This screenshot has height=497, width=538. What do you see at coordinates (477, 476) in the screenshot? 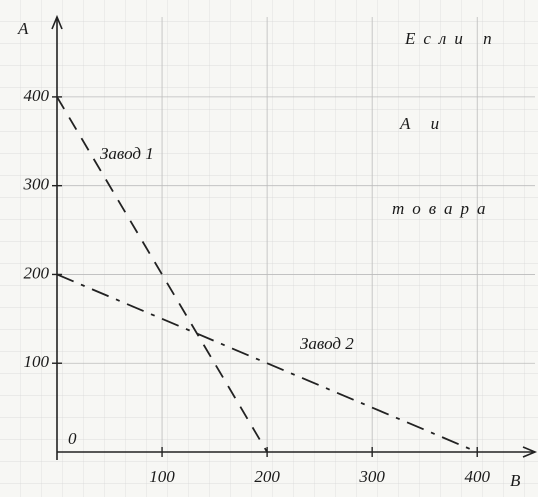
I see `x-tick-label: 400` at bounding box center [477, 476].